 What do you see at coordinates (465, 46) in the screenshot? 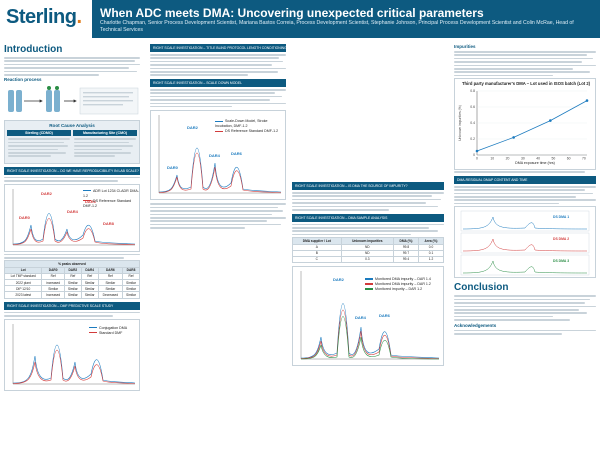
I see `impurities-heading: Impurities` at bounding box center [465, 46].